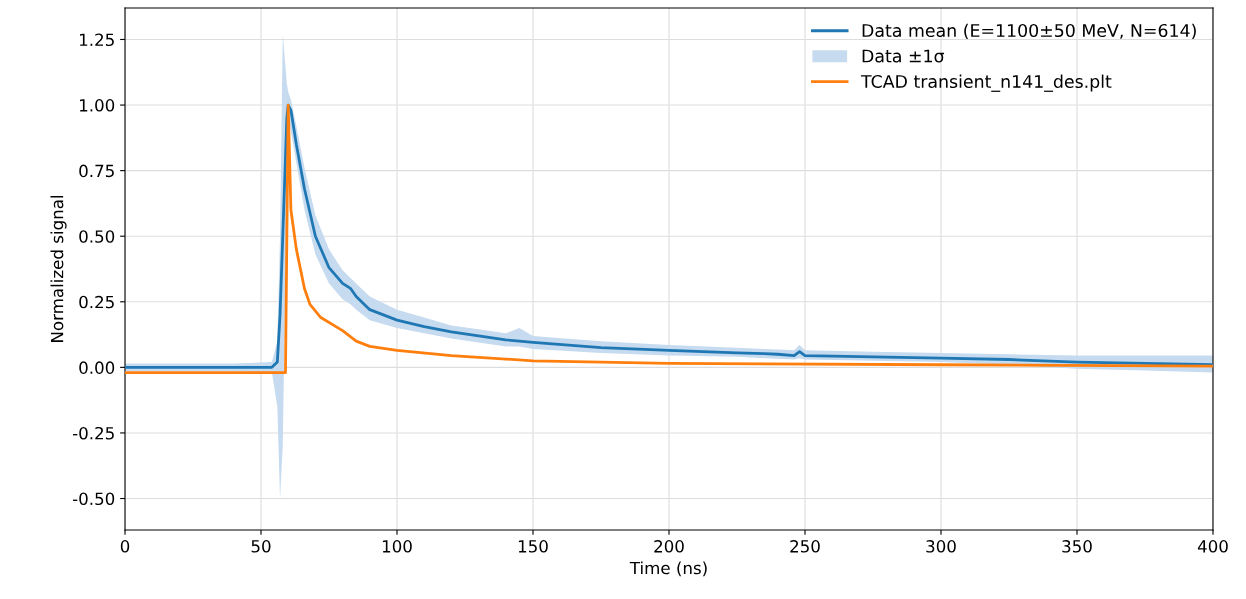 Image resolution: width=1246 pixels, height=599 pixels. Describe the element at coordinates (97, 236) in the screenshot. I see `y-tick-label: 0.50` at that location.